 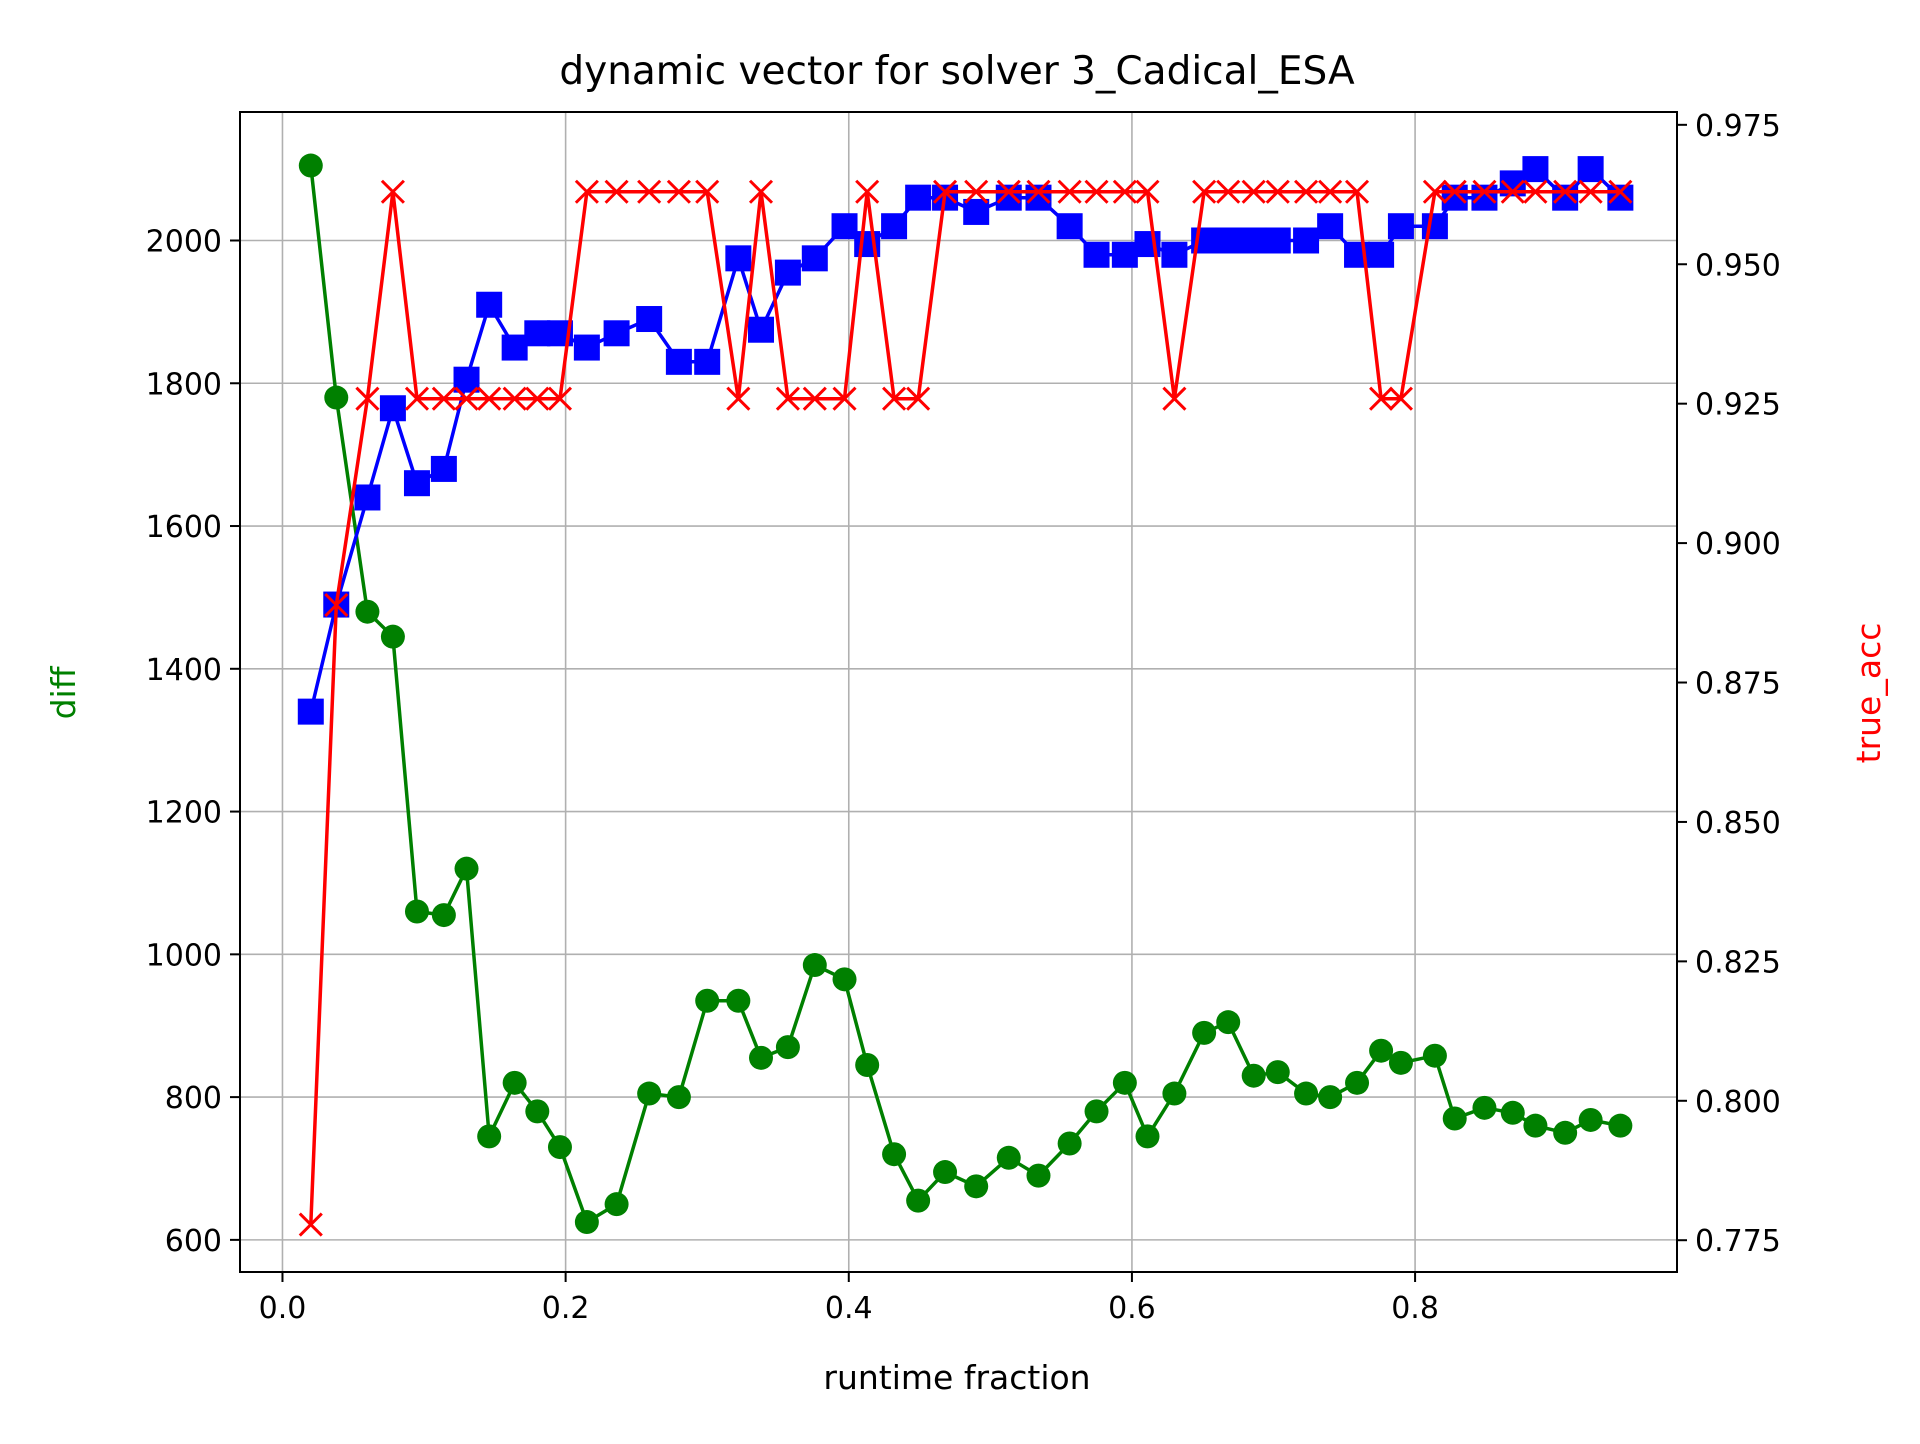 I want to click on y-left-tick-label: 800, so click(x=193, y=1098).